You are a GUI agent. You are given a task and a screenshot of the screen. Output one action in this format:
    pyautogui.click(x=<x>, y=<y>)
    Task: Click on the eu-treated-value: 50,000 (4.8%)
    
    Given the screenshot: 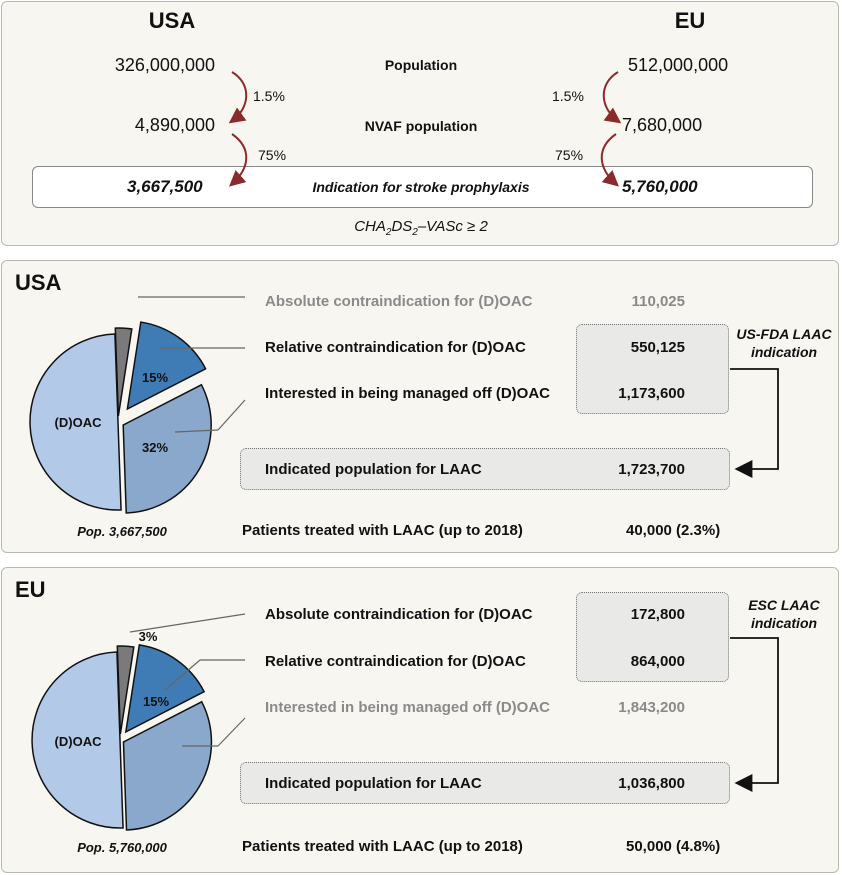 What is the action you would take?
    pyautogui.click(x=673, y=846)
    